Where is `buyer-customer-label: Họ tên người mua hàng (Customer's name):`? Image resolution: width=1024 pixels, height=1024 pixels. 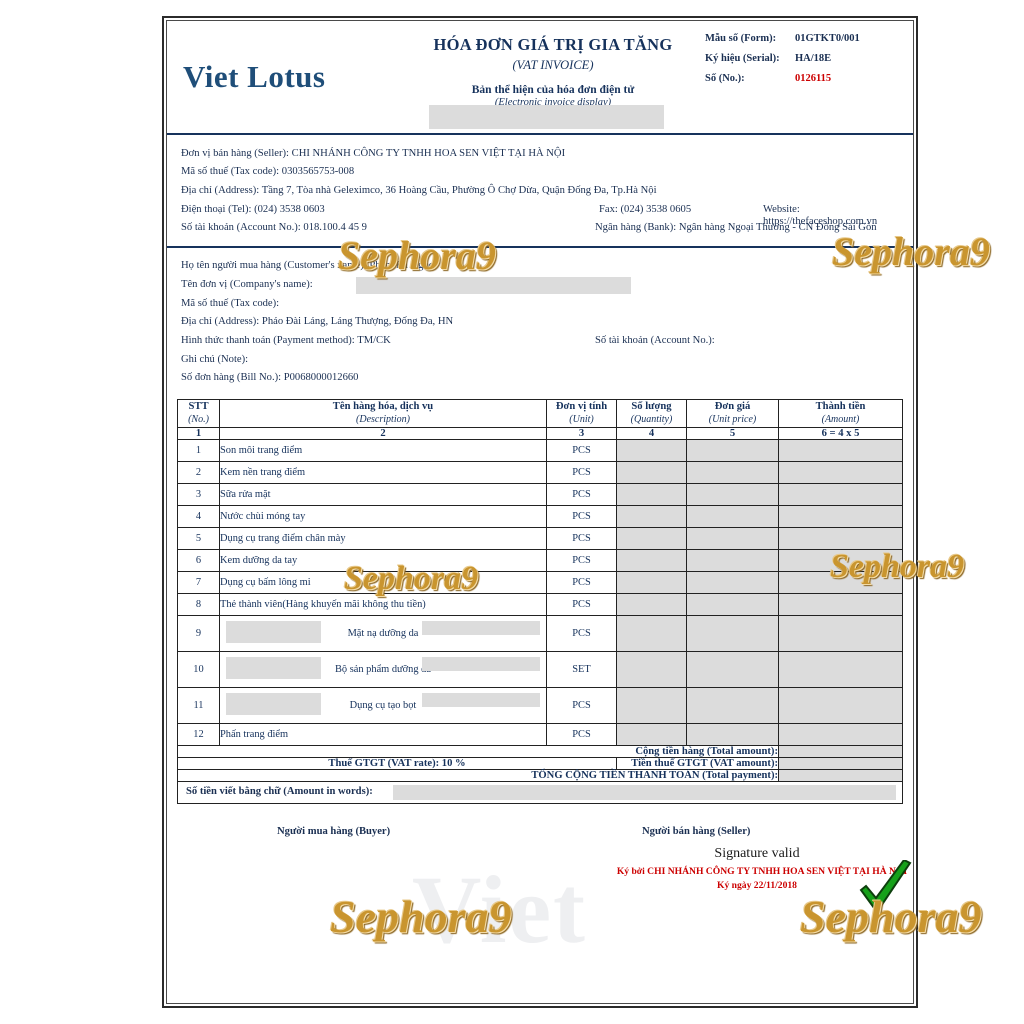
buyer-customer-label: Họ tên người mua hàng (Customer's name): is located at coordinates (274, 266).